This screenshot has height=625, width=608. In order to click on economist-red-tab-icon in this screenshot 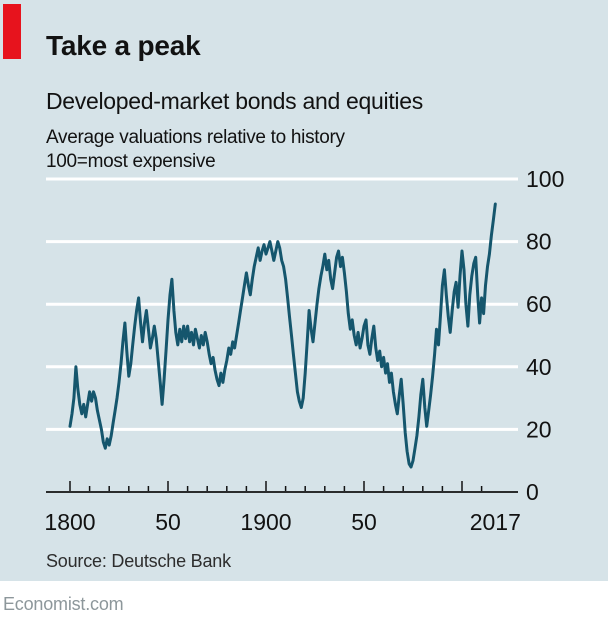, I will do `click(12, 31)`.